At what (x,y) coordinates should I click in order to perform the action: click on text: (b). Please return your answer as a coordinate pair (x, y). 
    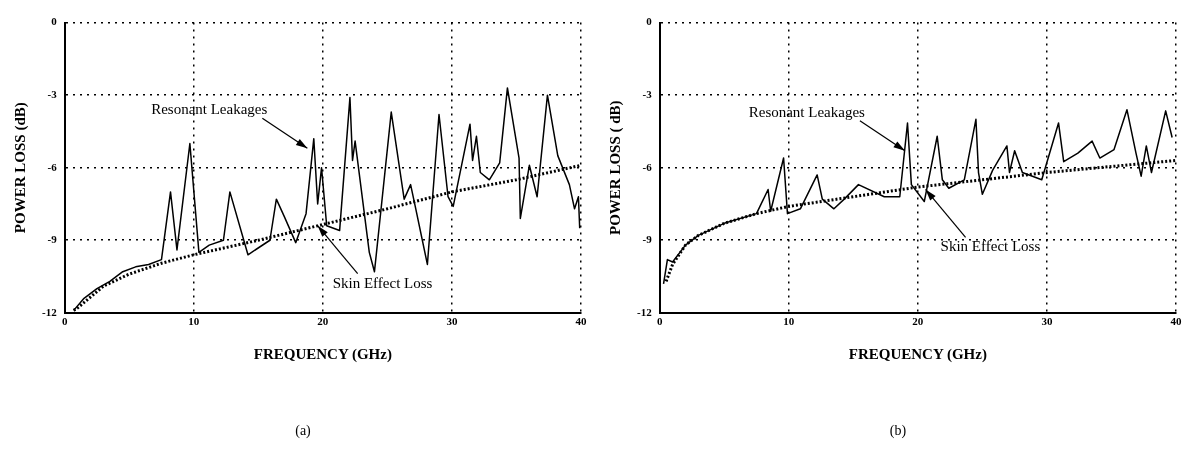
    Looking at the image, I should click on (898, 431).